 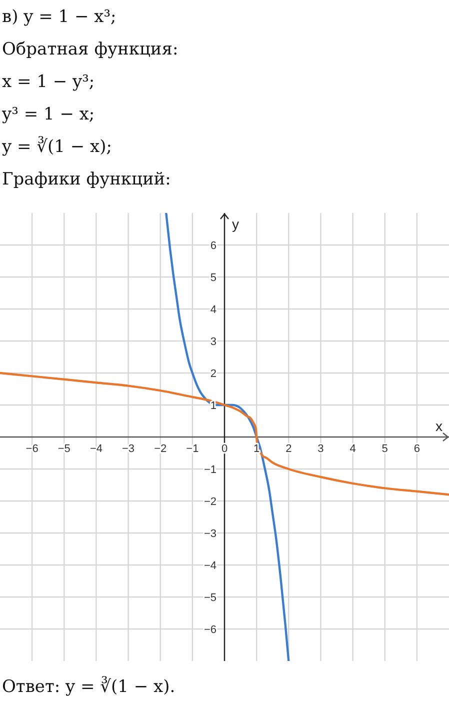 What do you see at coordinates (289, 449) in the screenshot?
I see `x-tick-label: 2` at bounding box center [289, 449].